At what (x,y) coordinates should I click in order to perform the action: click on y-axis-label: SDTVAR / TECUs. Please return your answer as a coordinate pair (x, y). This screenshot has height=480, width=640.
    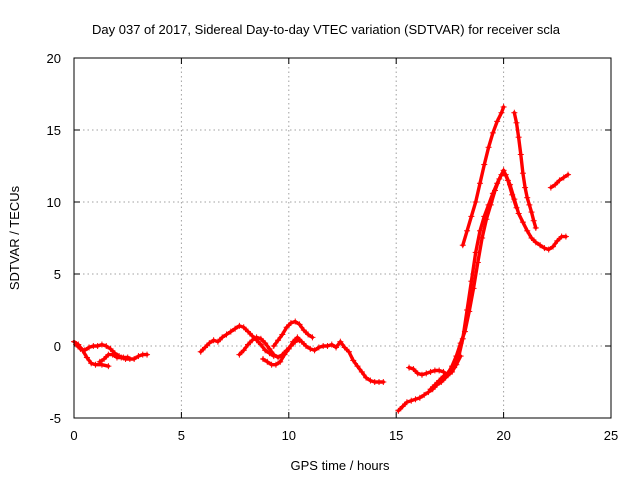
    Looking at the image, I should click on (14, 237).